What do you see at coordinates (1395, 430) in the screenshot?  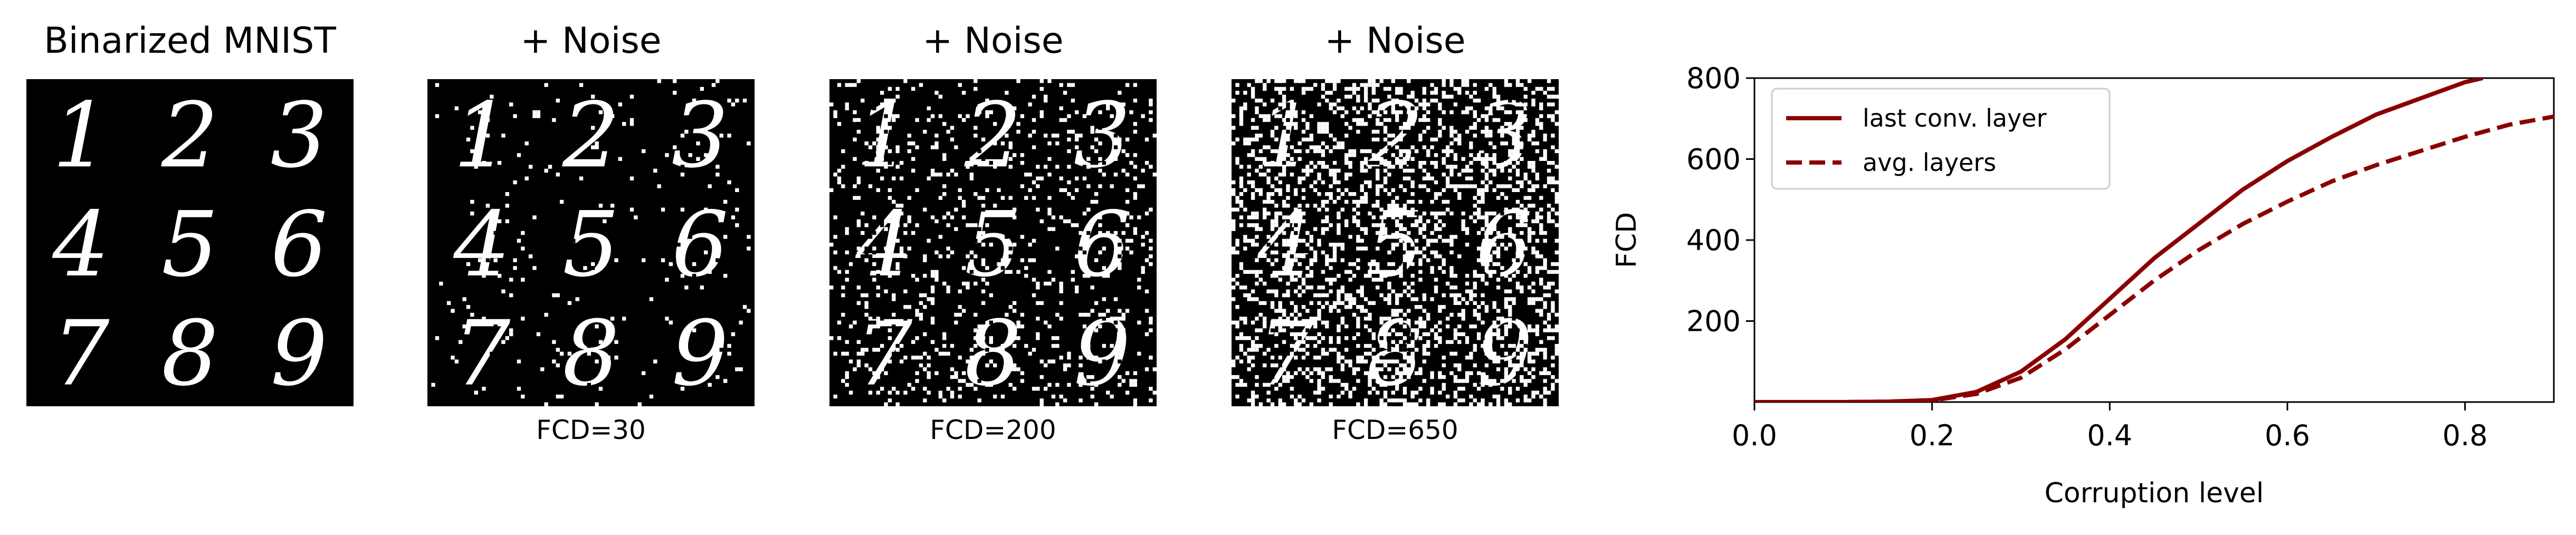 I see `fcd-caption-3: FCD=650` at bounding box center [1395, 430].